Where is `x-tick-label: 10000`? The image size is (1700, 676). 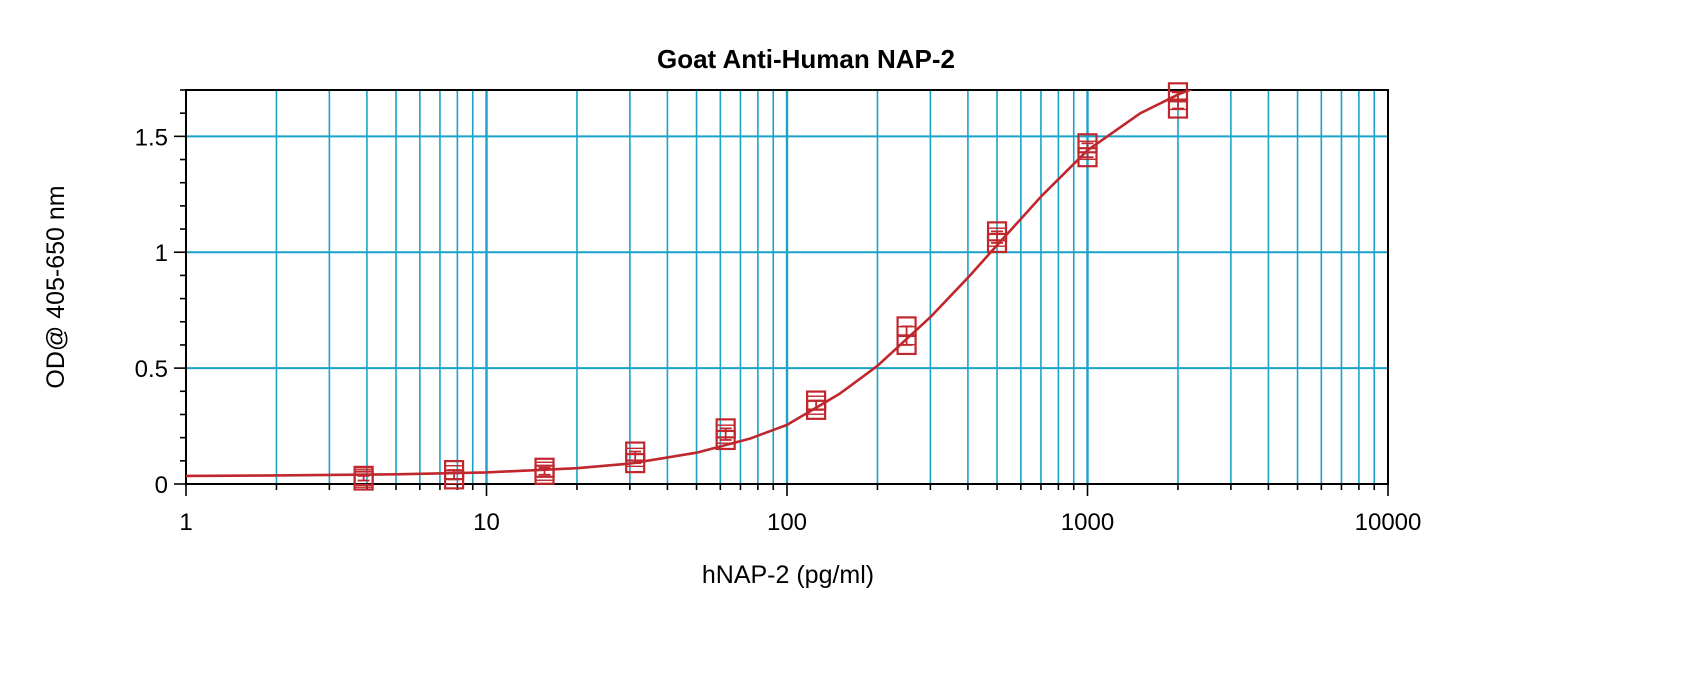
x-tick-label: 10000 is located at coordinates (1388, 522).